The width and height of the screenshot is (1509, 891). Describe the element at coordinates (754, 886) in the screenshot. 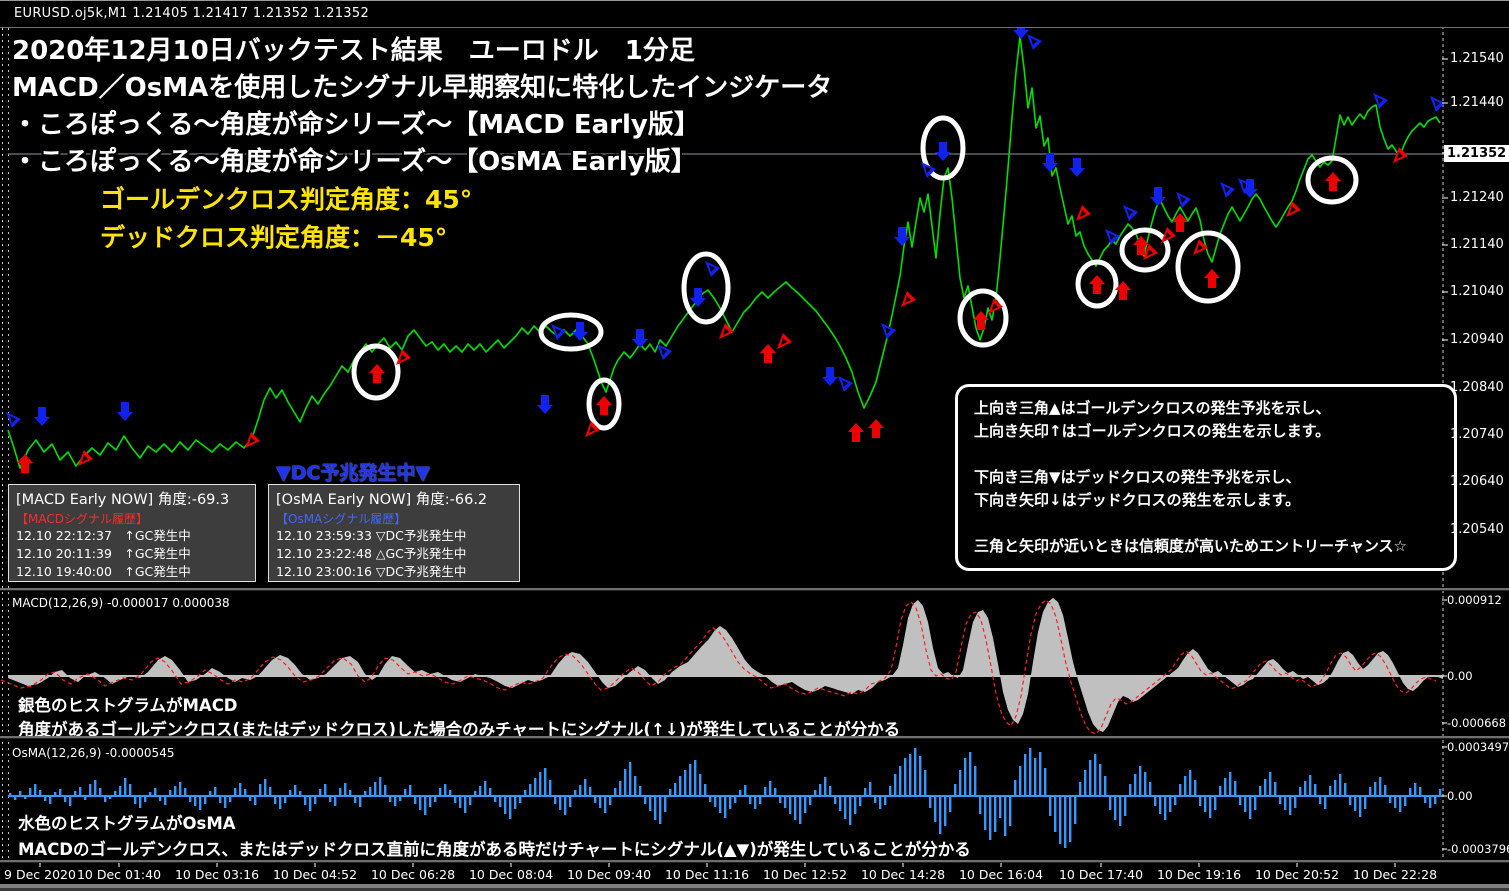

I see `window-bottom-edge` at that location.